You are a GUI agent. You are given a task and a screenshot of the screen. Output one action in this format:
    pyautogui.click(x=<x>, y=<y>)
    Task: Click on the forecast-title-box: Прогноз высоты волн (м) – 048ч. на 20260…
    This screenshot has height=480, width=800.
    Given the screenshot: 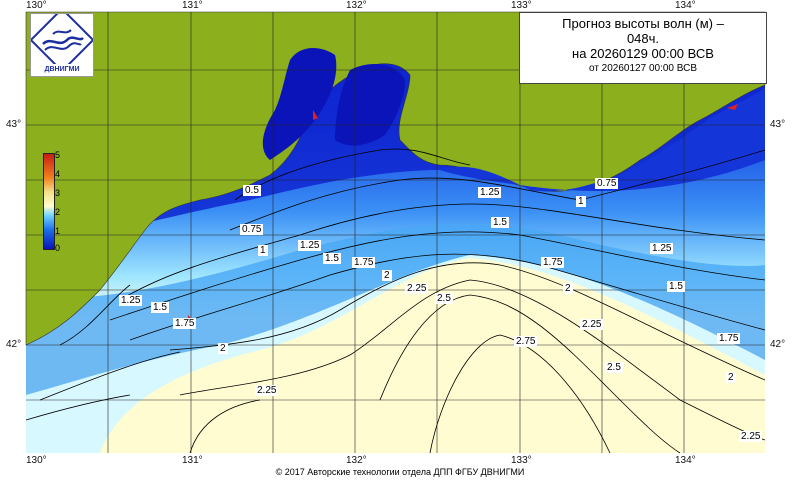 What is the action you would take?
    pyautogui.click(x=643, y=48)
    